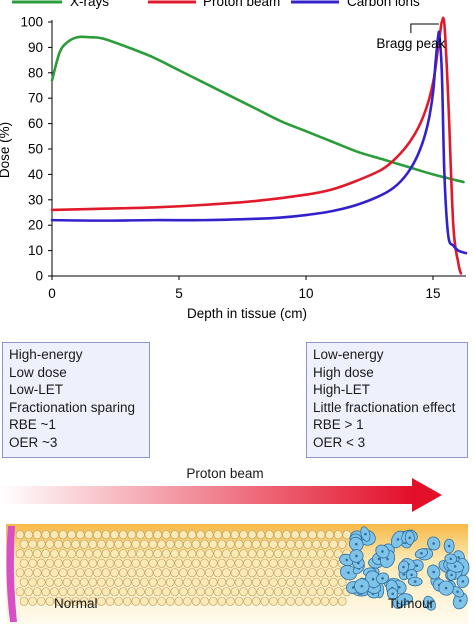 This screenshot has height=625, width=474. I want to click on tumour-cells, so click(404, 568).